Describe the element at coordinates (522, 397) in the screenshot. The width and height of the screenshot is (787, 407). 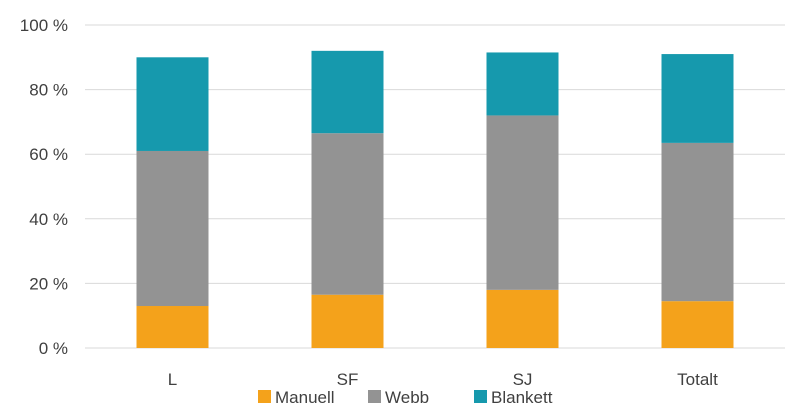
I see `legend-label: Blankett` at that location.